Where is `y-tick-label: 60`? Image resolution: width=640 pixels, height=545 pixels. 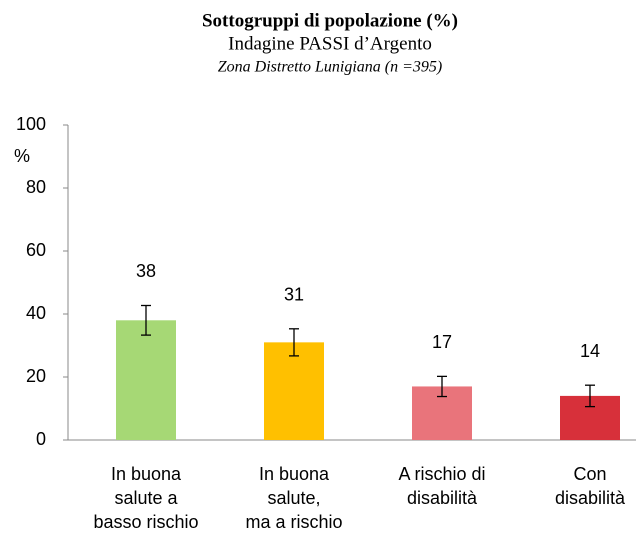 y-tick-label: 60 is located at coordinates (36, 250).